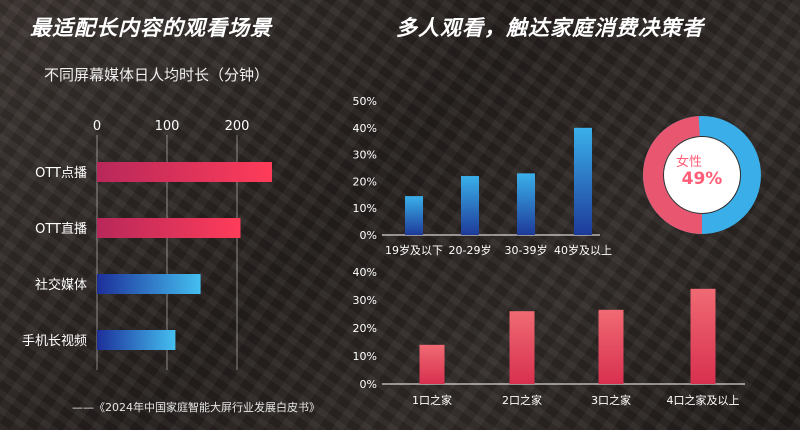 This screenshot has width=800, height=430. Describe the element at coordinates (61, 285) in the screenshot. I see `y-category-label: 社交媒体` at that location.